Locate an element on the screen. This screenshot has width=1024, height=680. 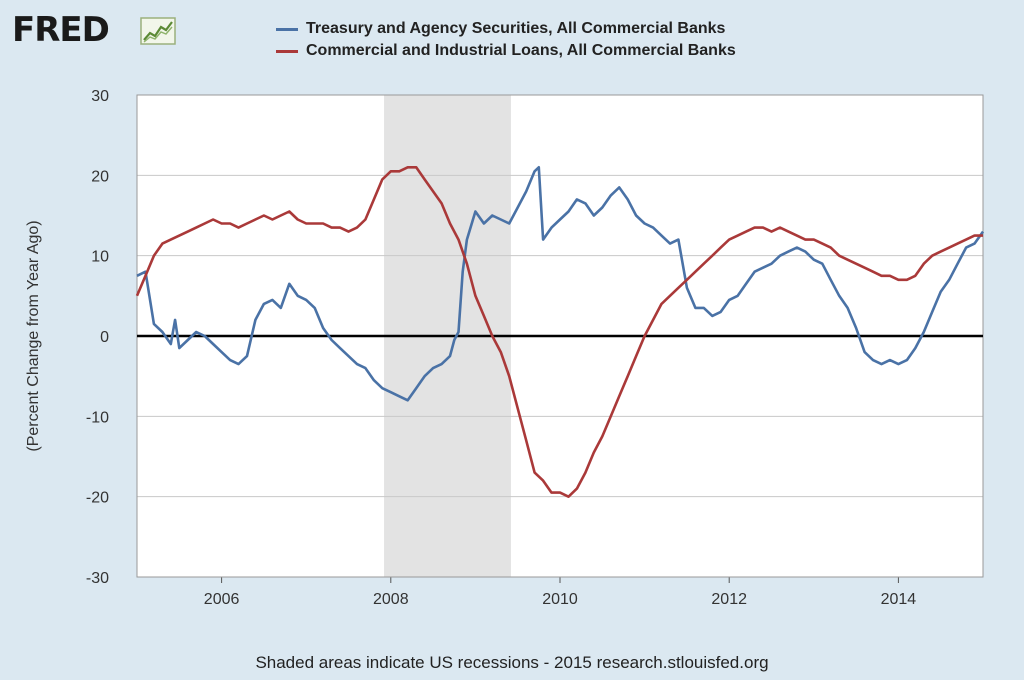
x-tick-label: 2012 is located at coordinates (729, 599).